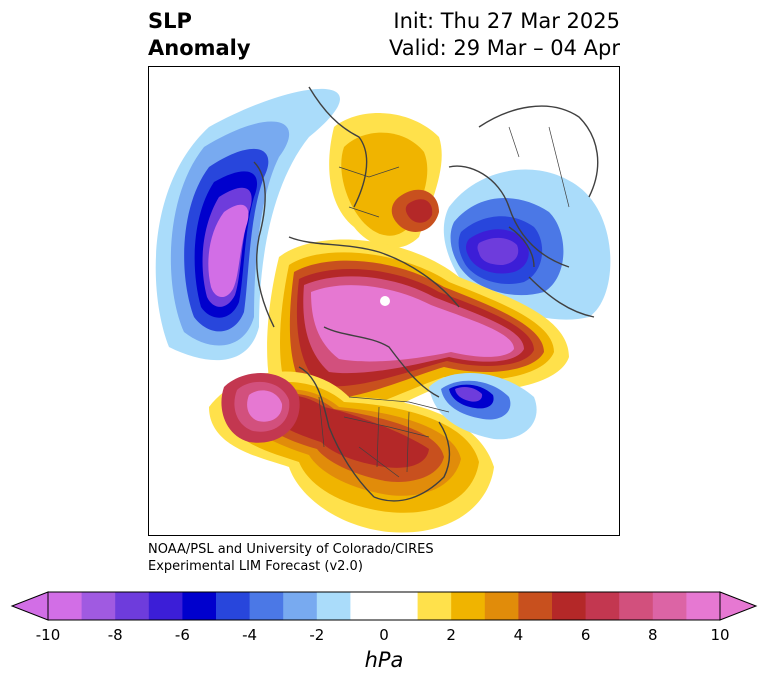  I want to click on colorbar-tick-label: -8, so click(115, 635).